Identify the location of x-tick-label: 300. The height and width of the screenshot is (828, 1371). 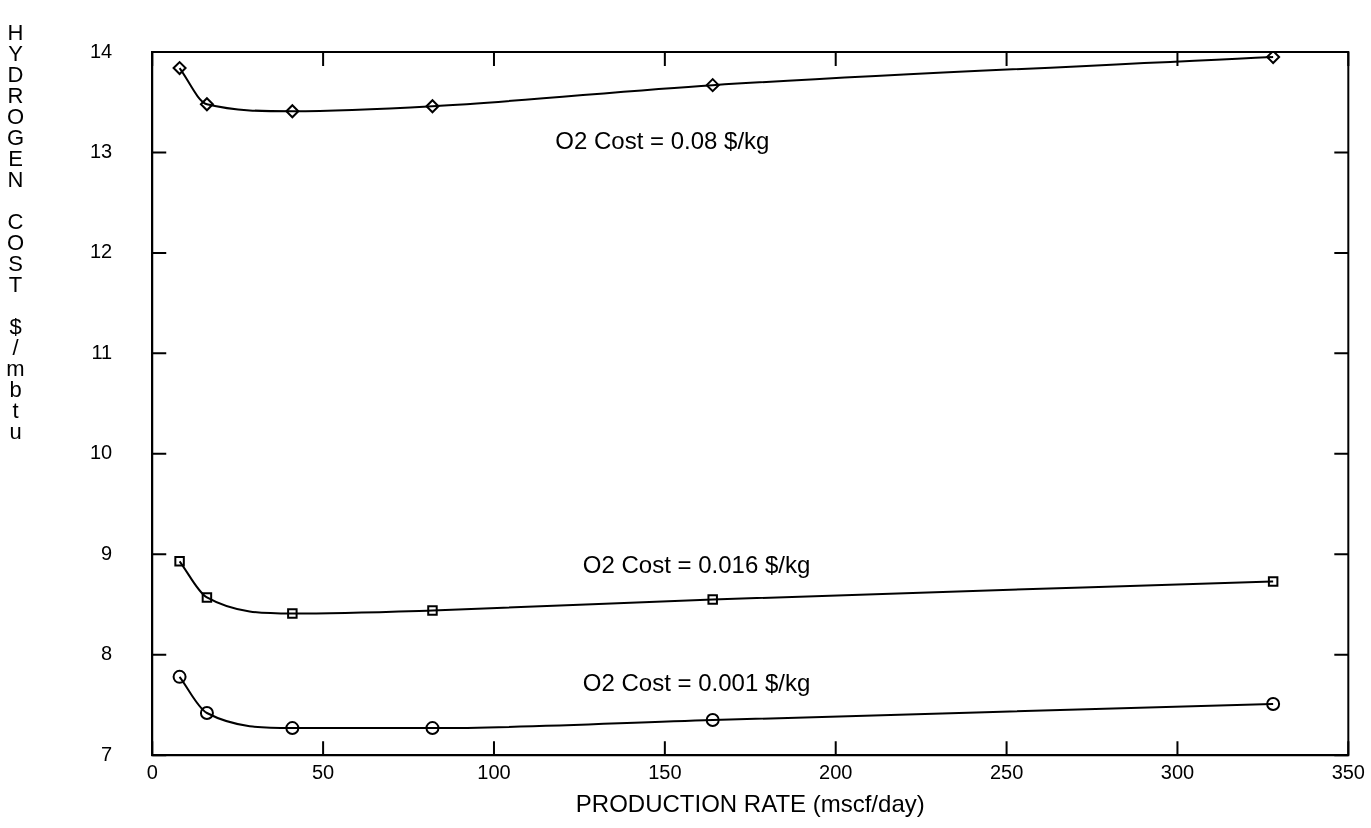
(1177, 771).